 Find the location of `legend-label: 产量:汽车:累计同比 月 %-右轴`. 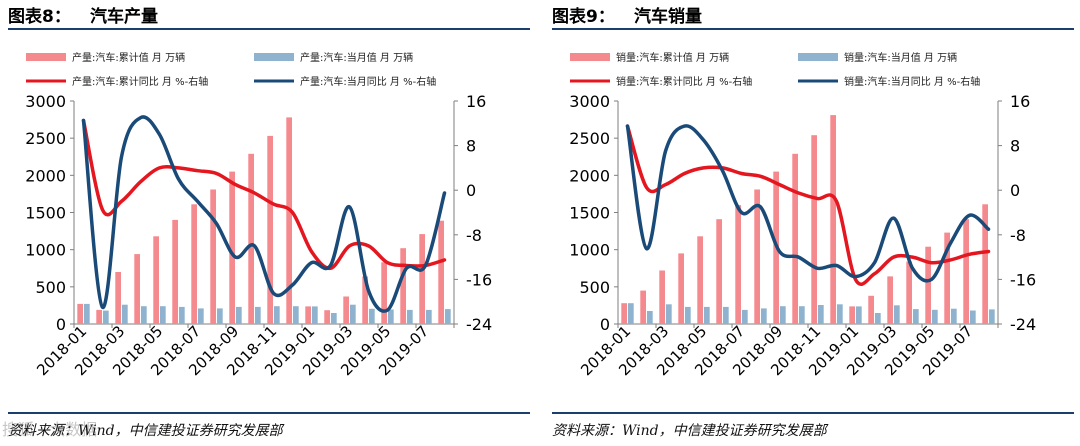

legend-label: 产量:汽车:累计同比 月 %-右轴 is located at coordinates (140, 81).